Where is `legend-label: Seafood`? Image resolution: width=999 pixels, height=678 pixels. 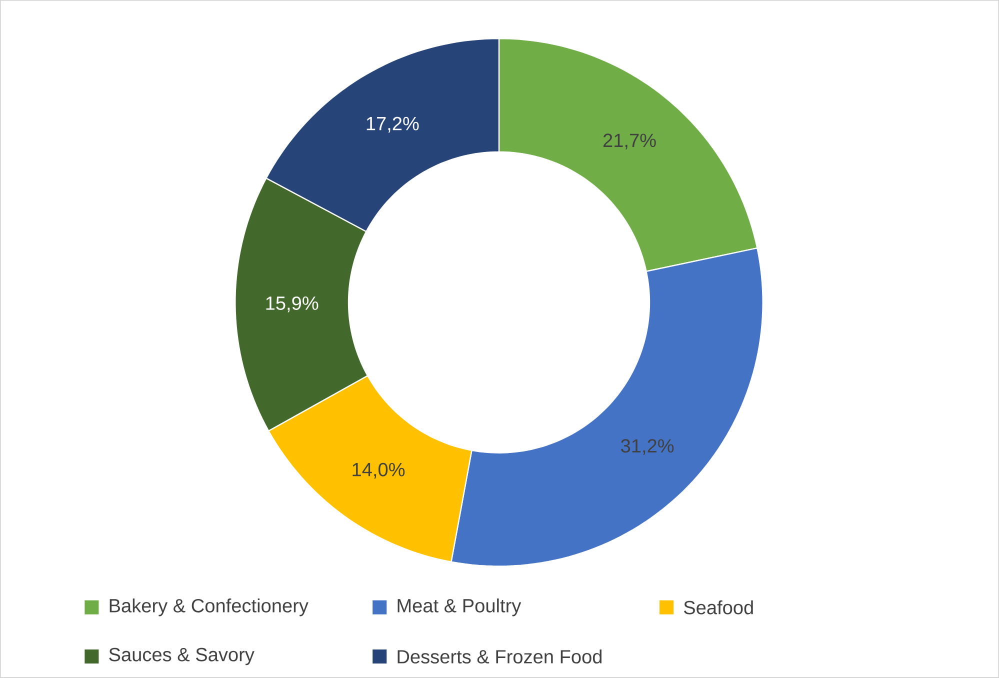
legend-label: Seafood is located at coordinates (718, 607).